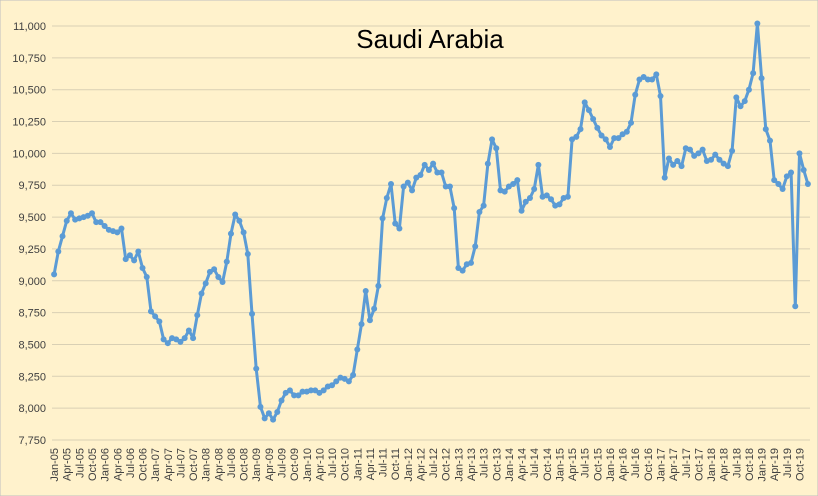  What do you see at coordinates (55, 465) in the screenshot?
I see `x-tick-label: Jan-05` at bounding box center [55, 465].